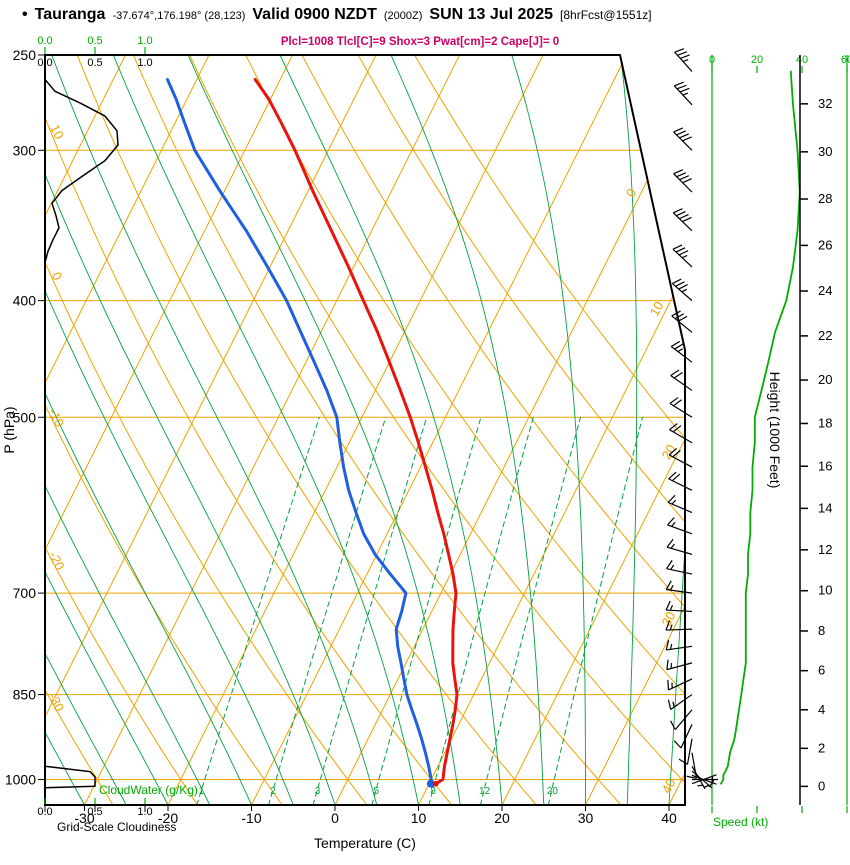  What do you see at coordinates (821, 670) in the screenshot?
I see `svg-text: 6` at bounding box center [821, 670].